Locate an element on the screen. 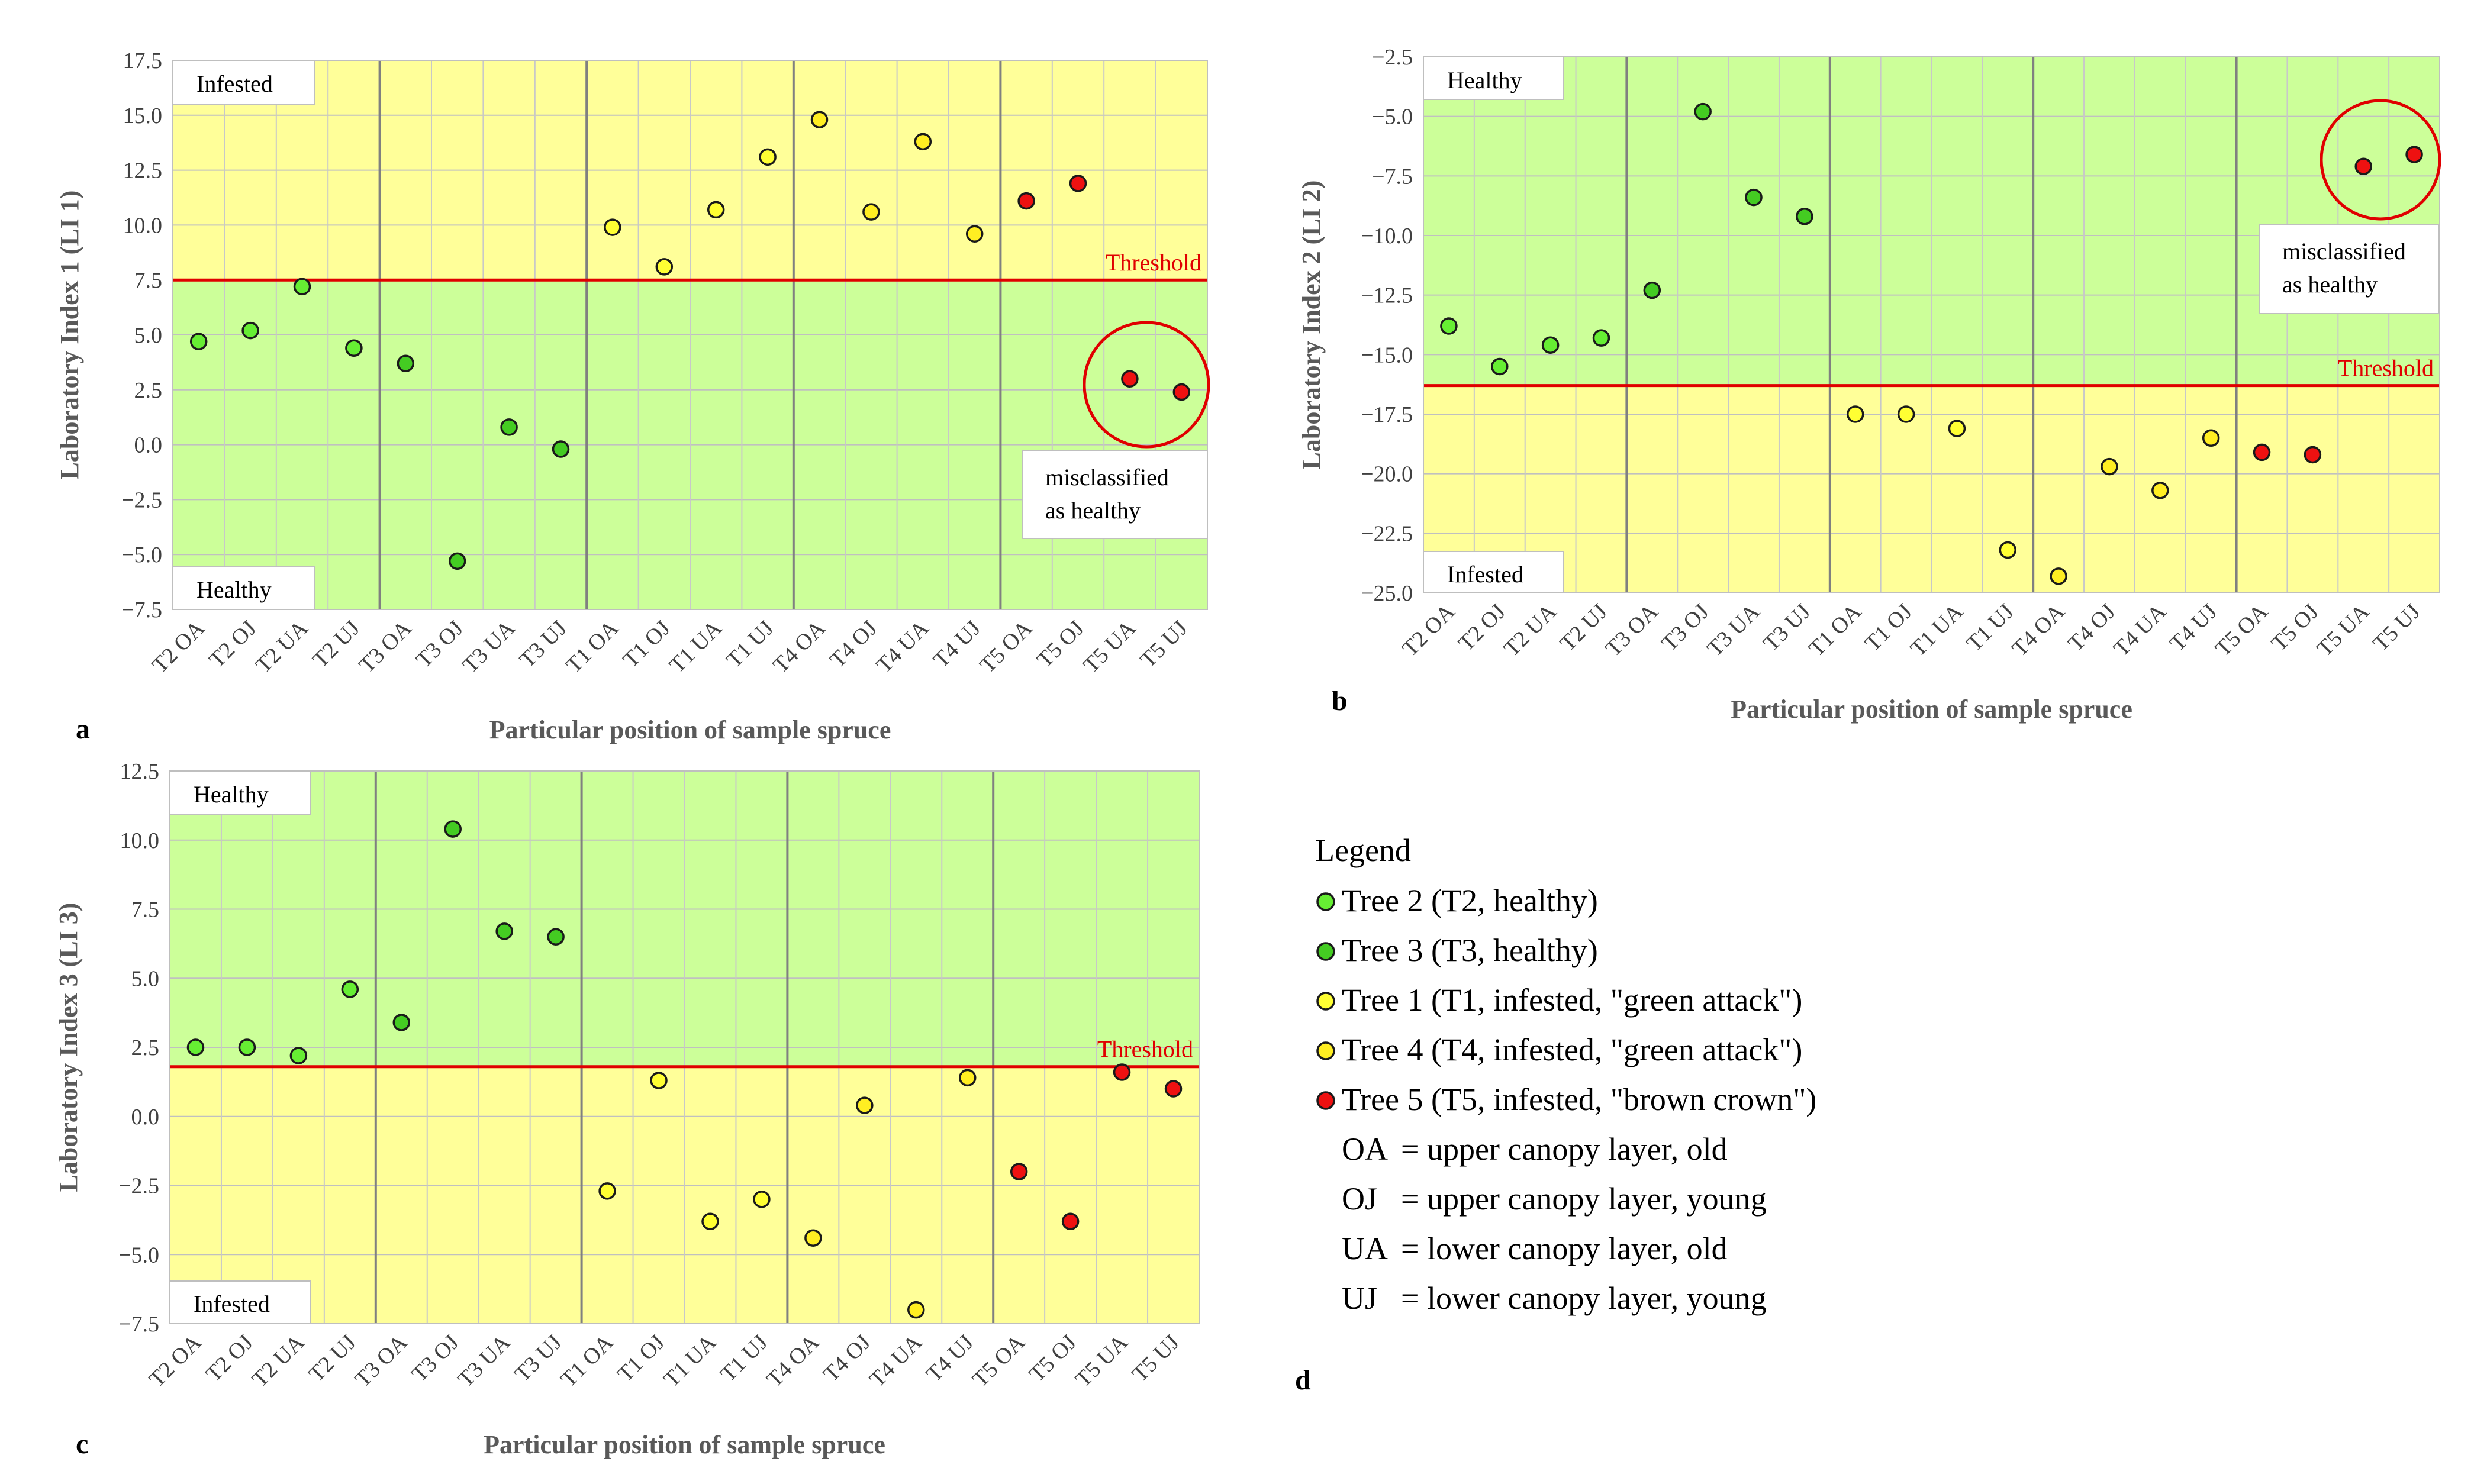 This screenshot has height=1484, width=2487. x-tick-label: T3 OJ is located at coordinates (1685, 627).